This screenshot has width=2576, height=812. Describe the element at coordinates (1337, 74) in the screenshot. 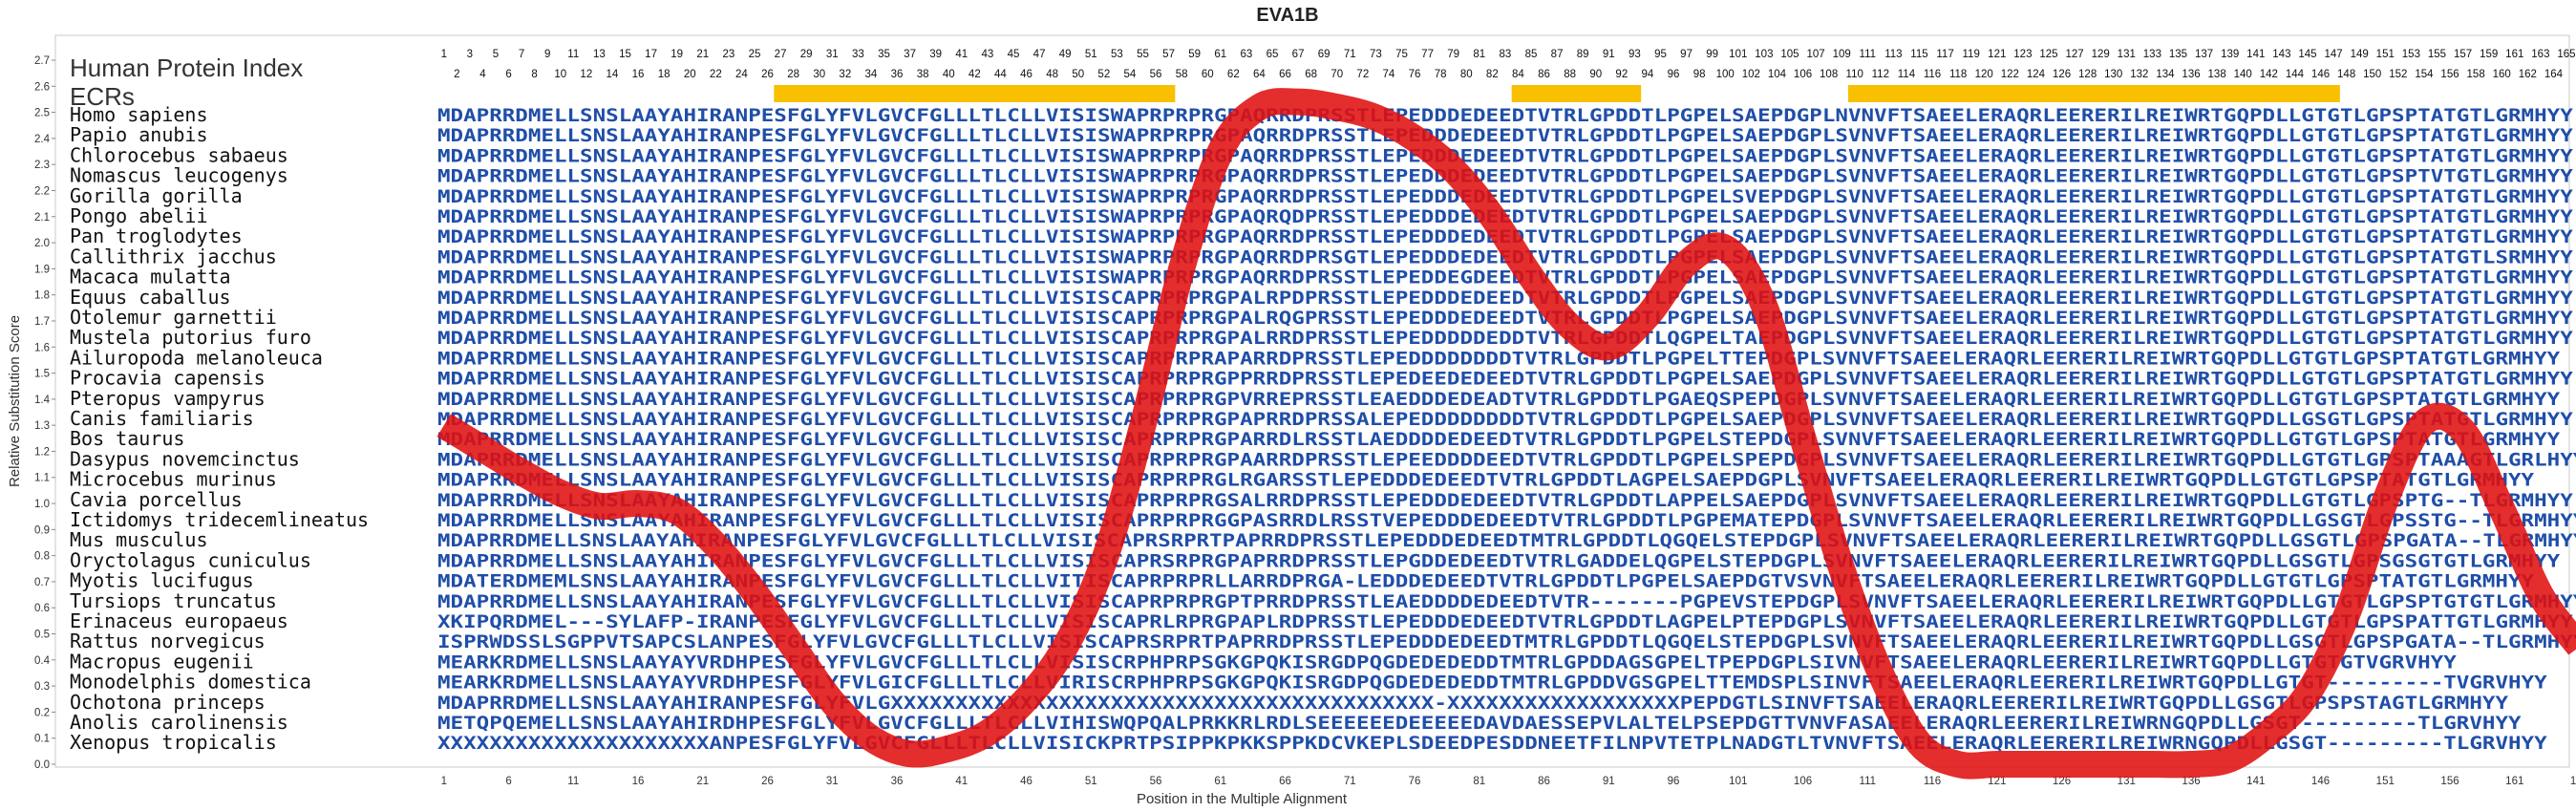

I see `top-number: 70` at that location.